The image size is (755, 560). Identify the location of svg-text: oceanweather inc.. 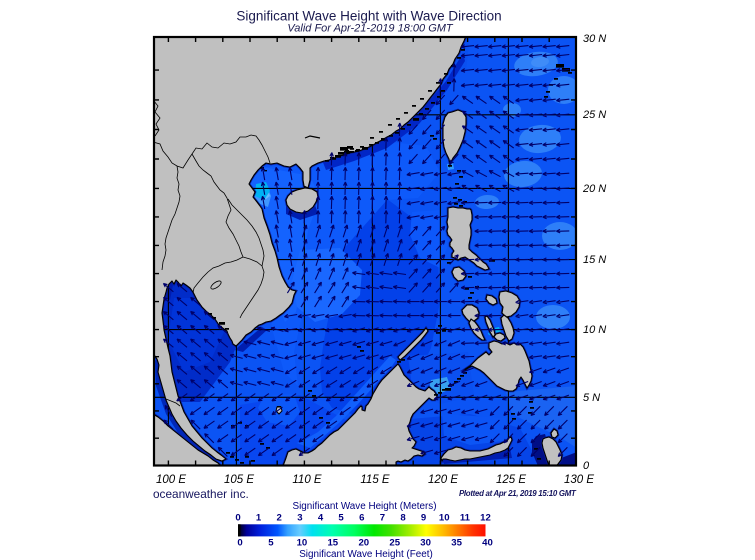
(201, 494).